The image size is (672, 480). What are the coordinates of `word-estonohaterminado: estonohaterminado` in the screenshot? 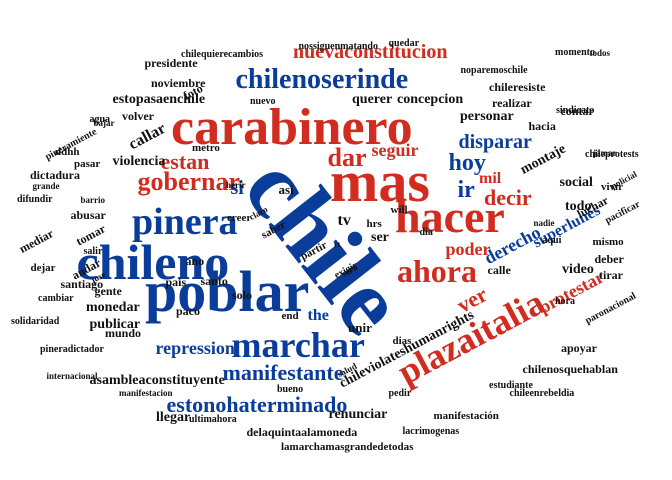 It's located at (257, 404).